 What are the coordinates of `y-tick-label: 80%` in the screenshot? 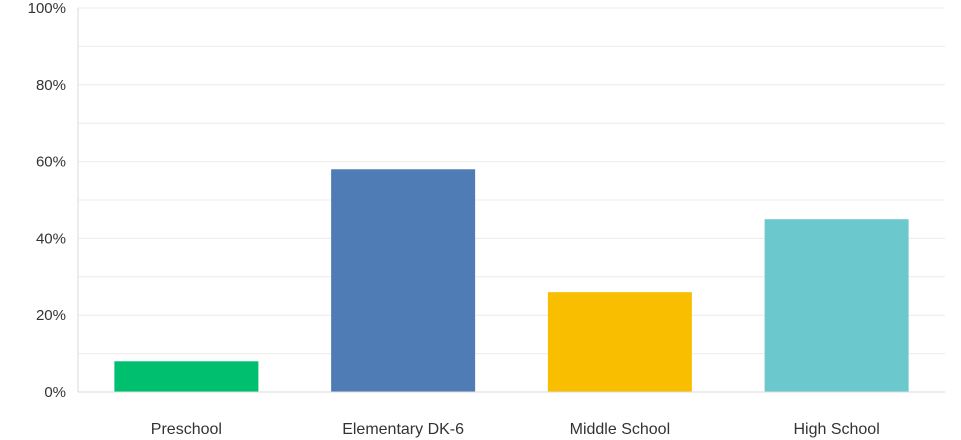 It's located at (51, 85).